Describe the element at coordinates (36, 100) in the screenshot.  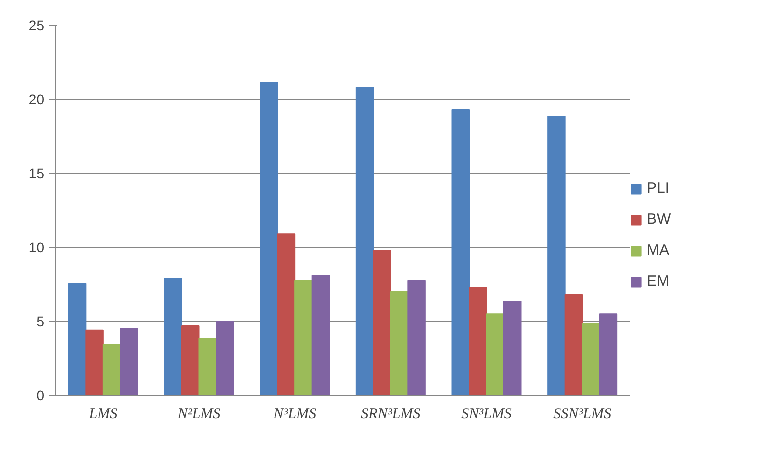
I see `y-tick-label: 20` at that location.